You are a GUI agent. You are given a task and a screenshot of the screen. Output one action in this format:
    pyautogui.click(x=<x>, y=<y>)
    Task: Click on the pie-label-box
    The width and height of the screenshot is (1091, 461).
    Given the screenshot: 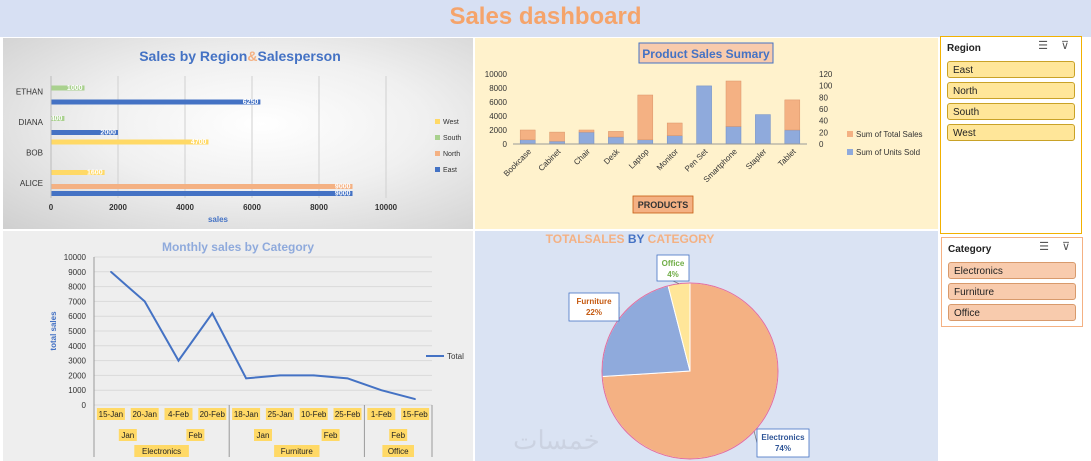 What is the action you would take?
    pyautogui.click(x=594, y=307)
    